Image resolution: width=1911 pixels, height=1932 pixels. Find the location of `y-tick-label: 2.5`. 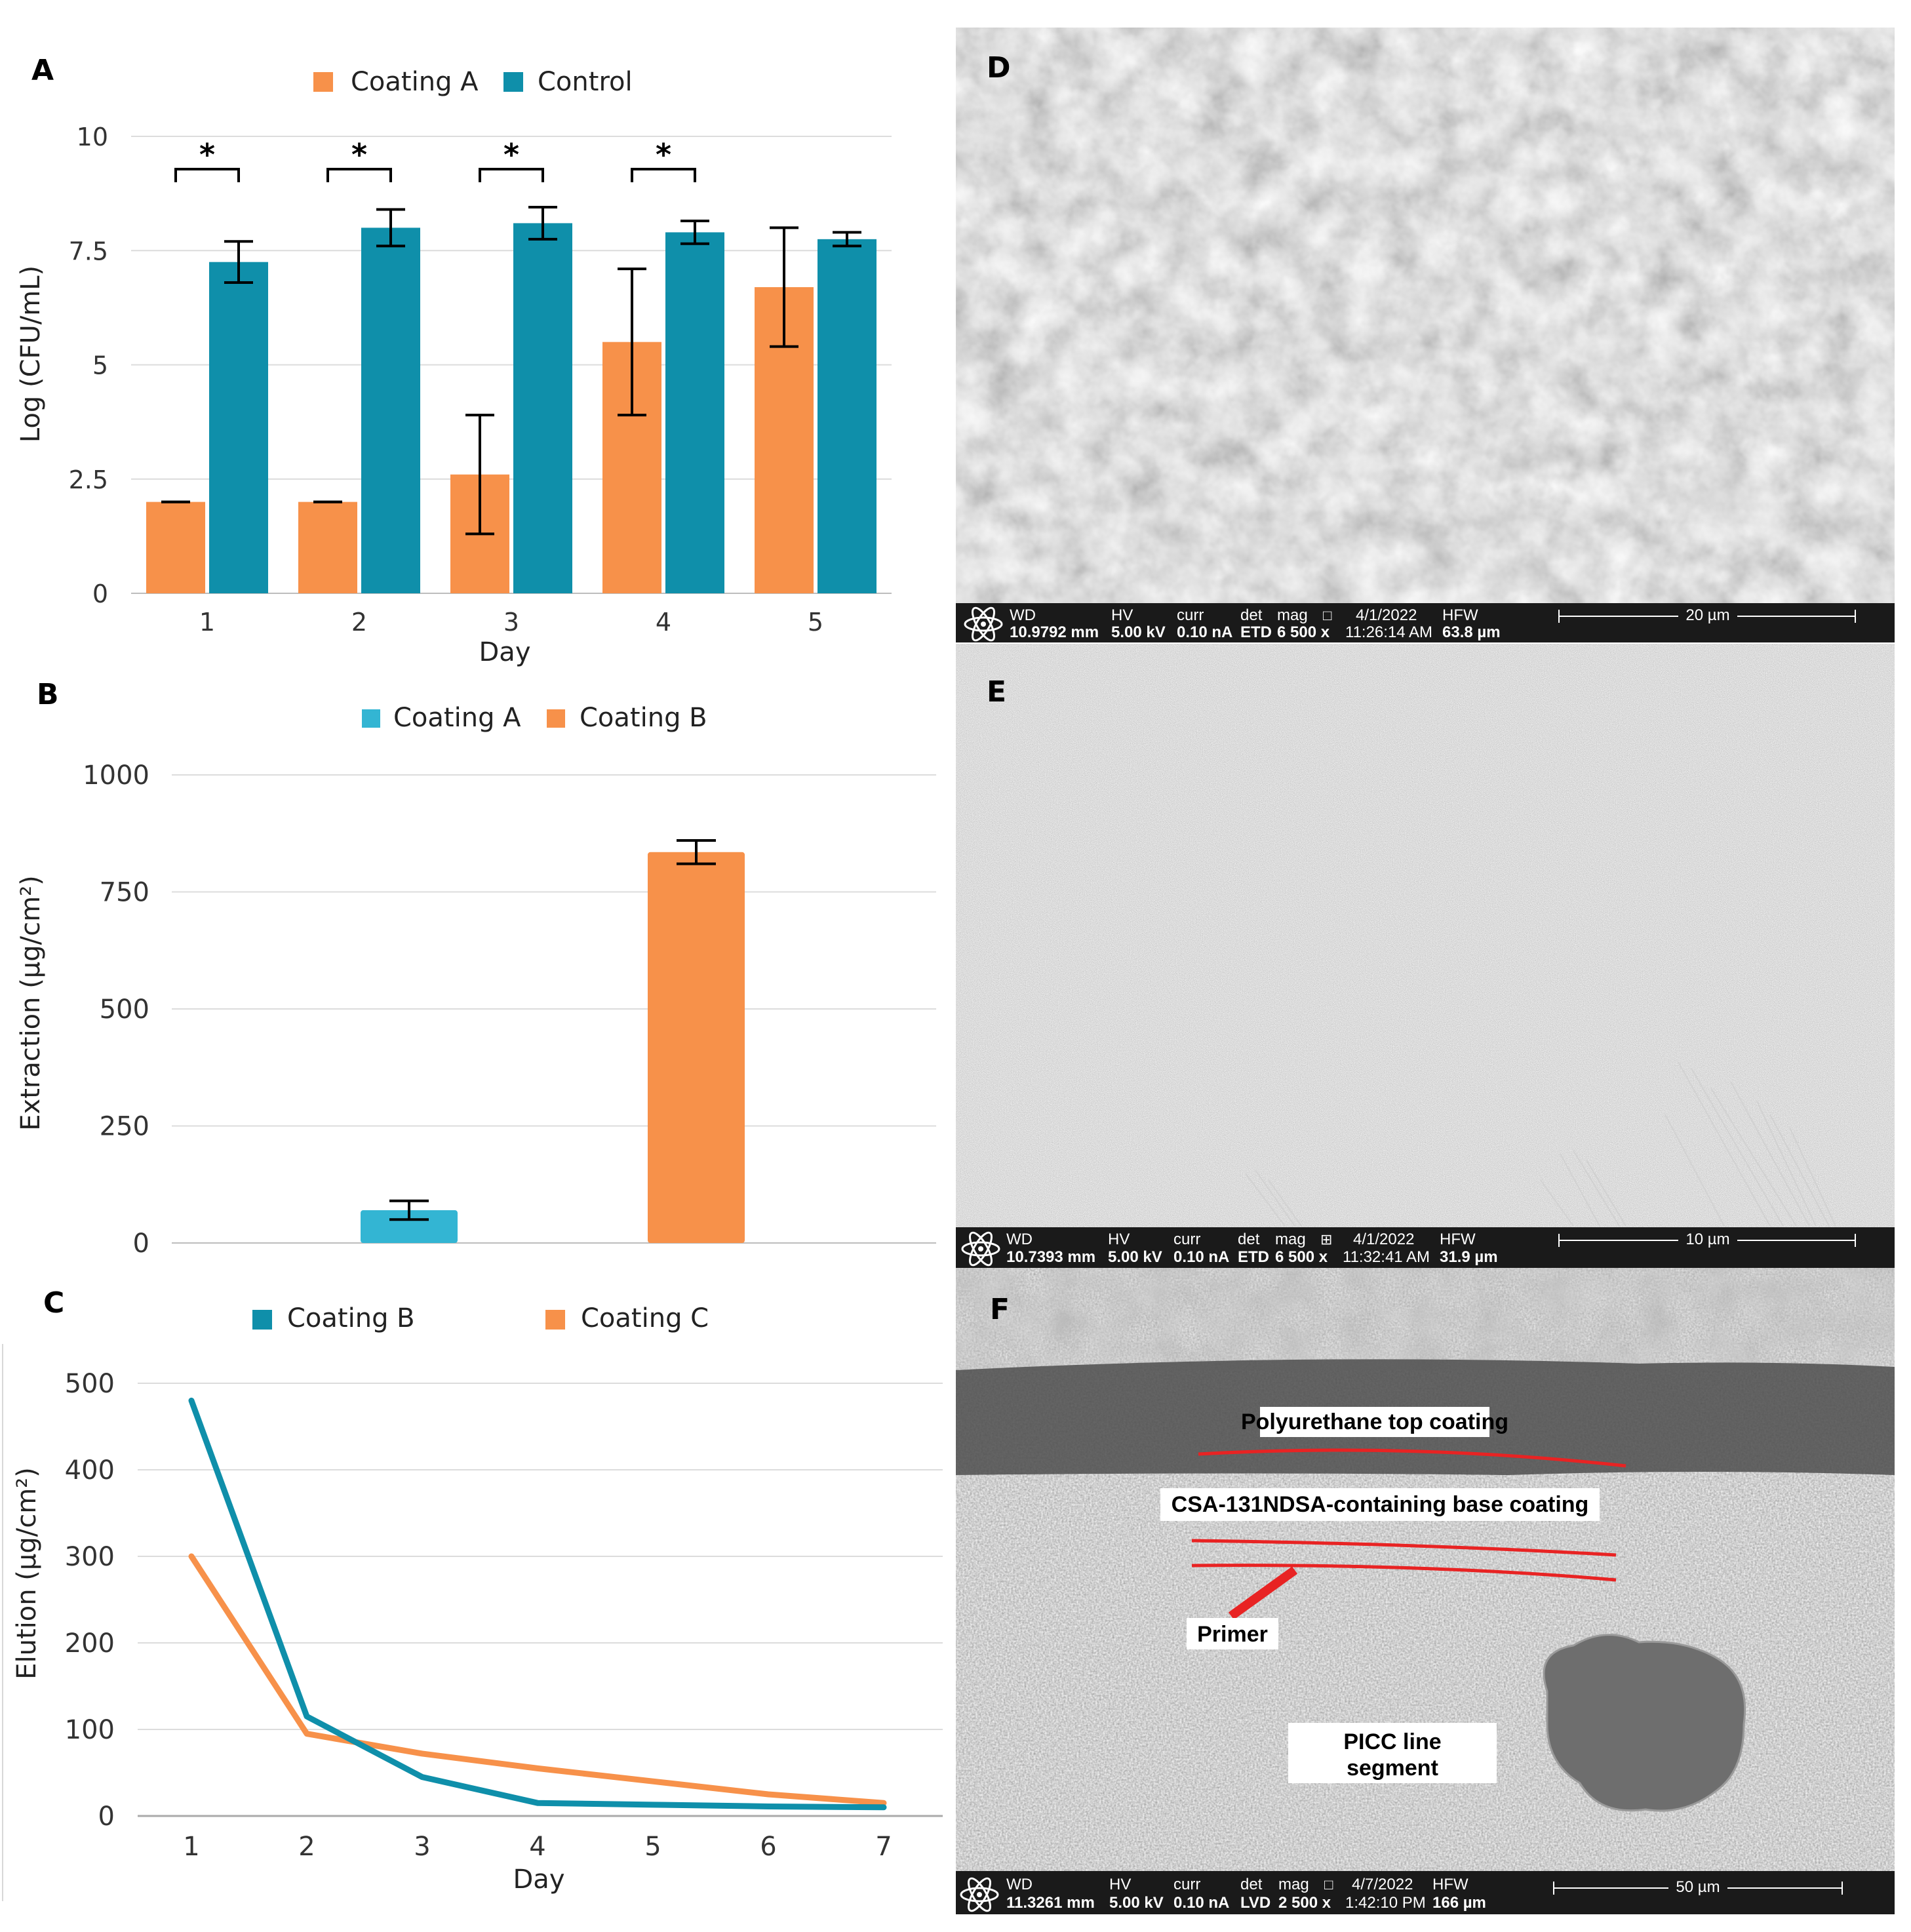

y-tick-label: 2.5 is located at coordinates (88, 479).